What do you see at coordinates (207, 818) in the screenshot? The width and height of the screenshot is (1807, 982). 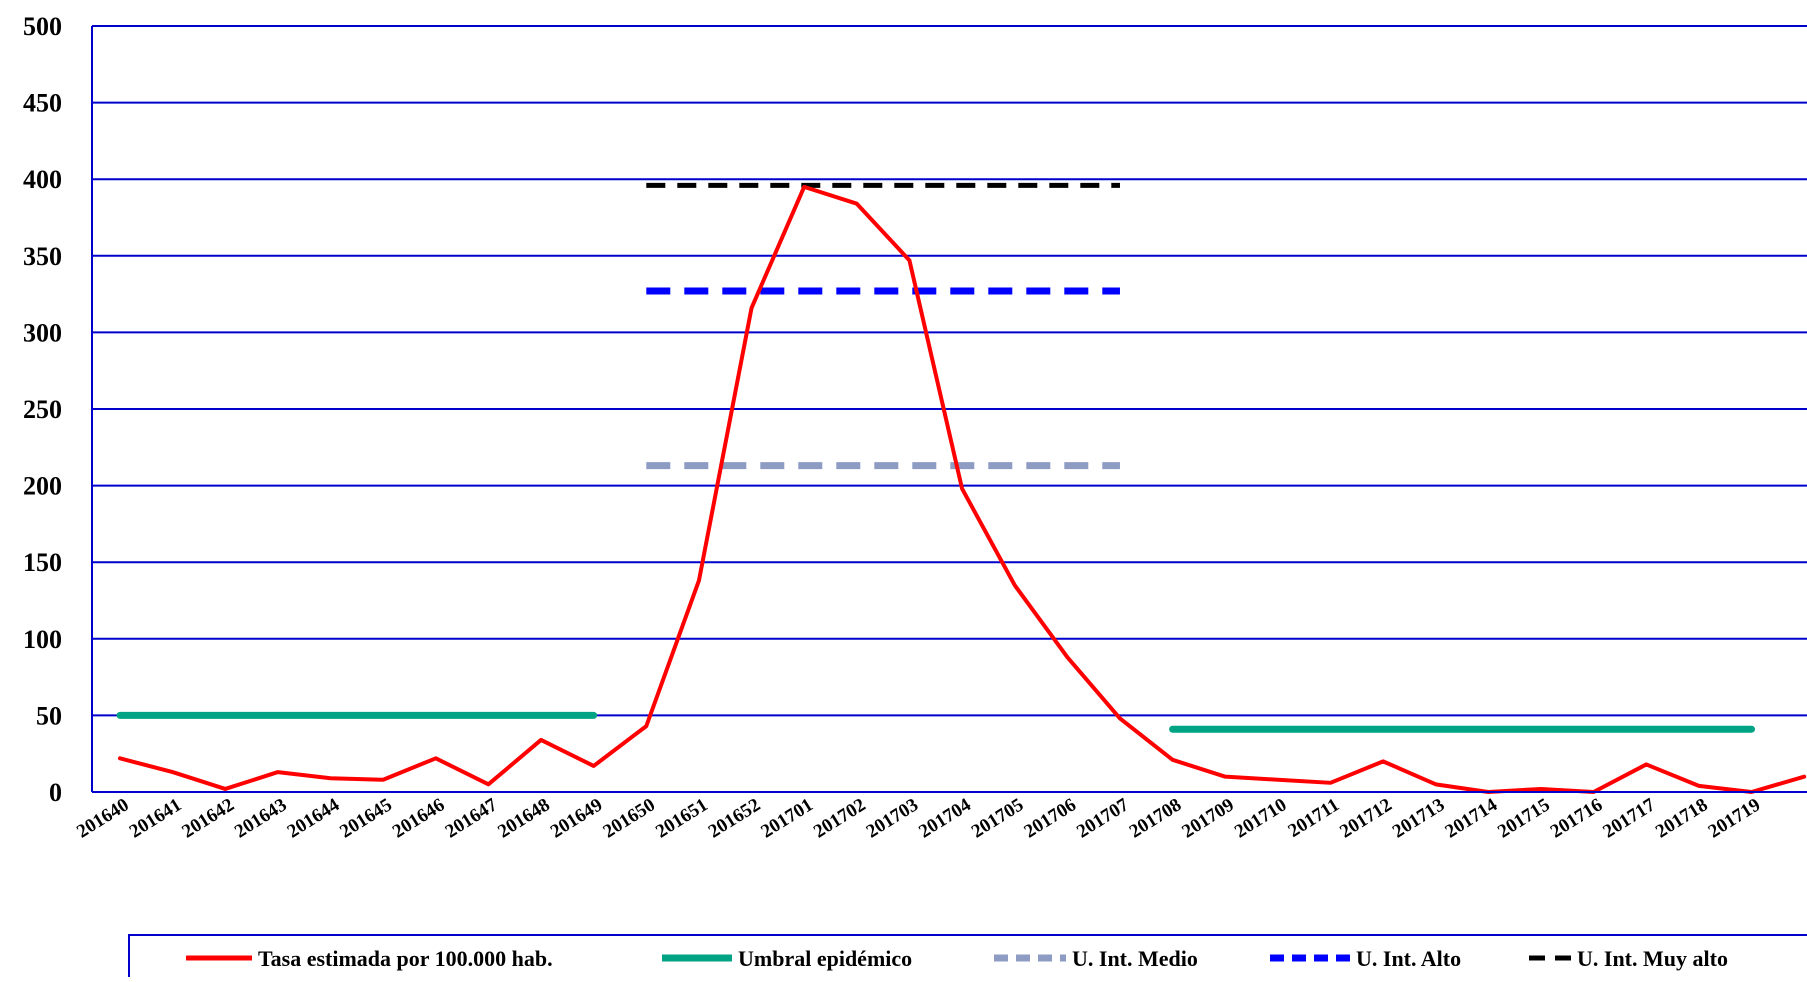 I see `x-tick-label: 201642` at bounding box center [207, 818].